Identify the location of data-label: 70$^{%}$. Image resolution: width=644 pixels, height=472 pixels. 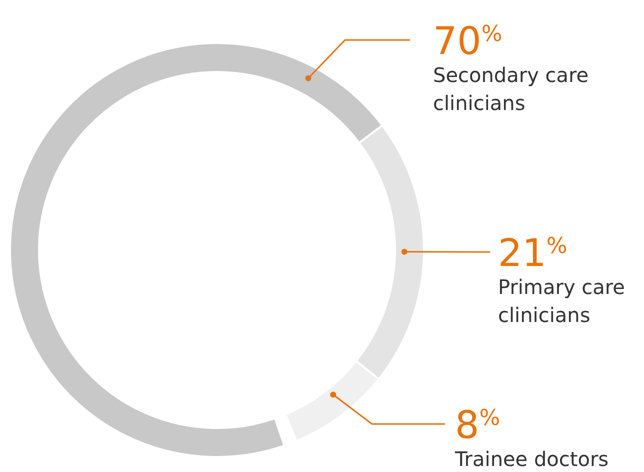
(467, 41).